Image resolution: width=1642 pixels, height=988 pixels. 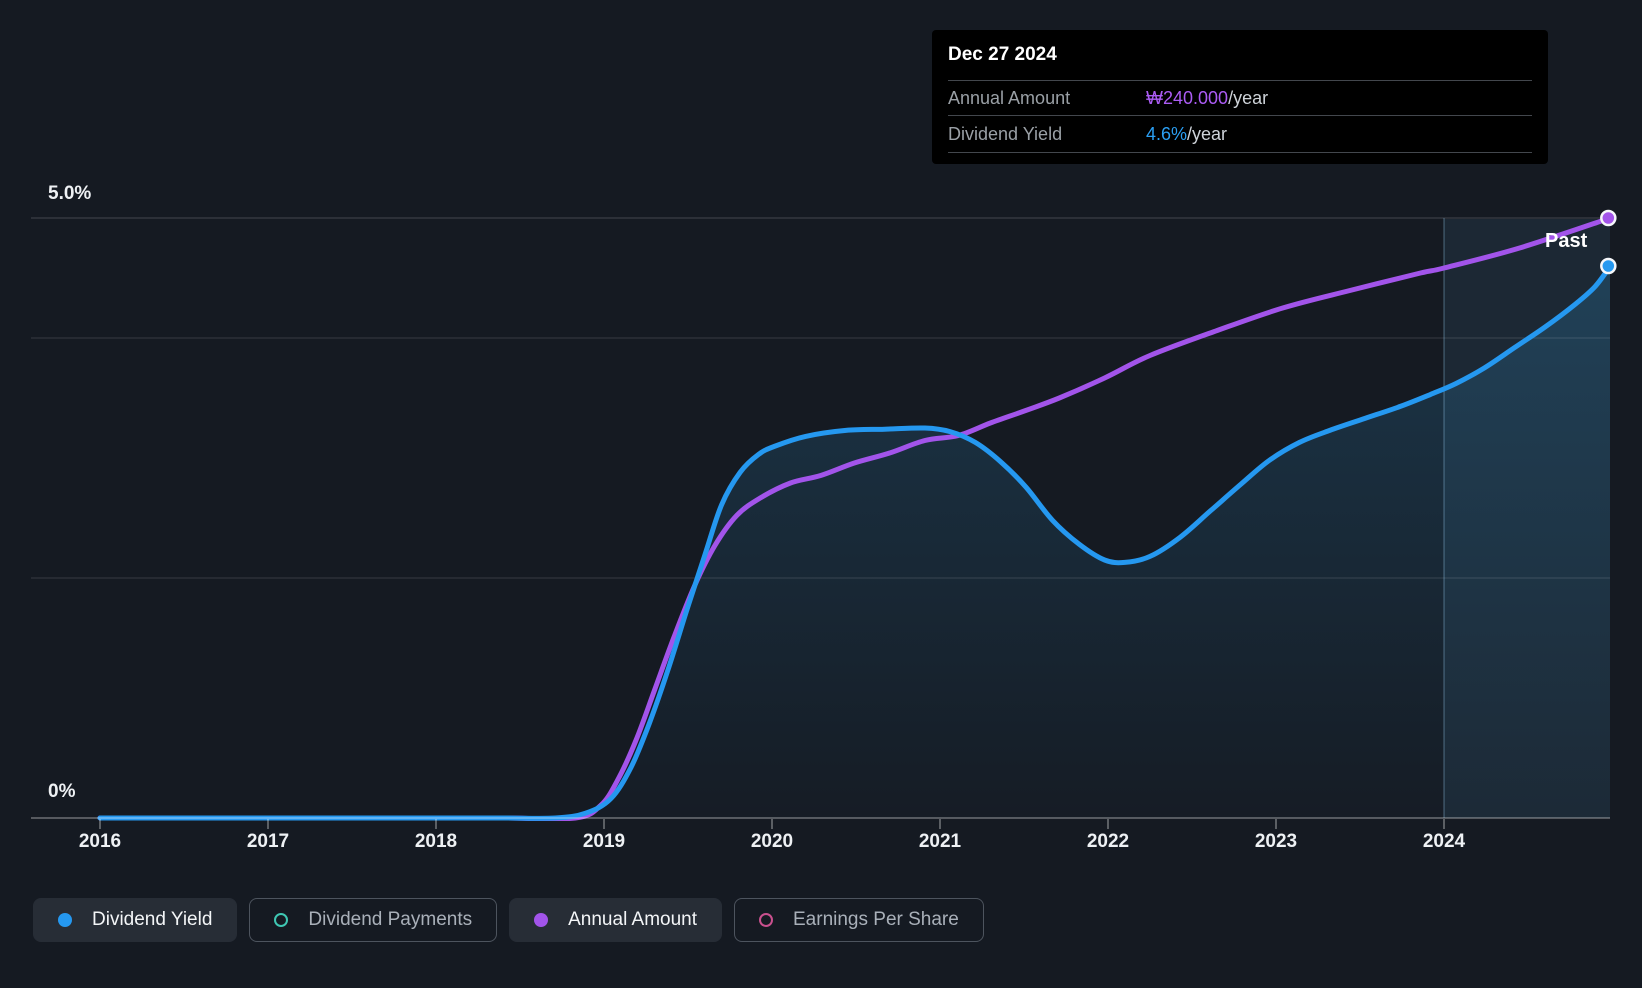 What do you see at coordinates (152, 919) in the screenshot?
I see `legend-label: Dividend Yield` at bounding box center [152, 919].